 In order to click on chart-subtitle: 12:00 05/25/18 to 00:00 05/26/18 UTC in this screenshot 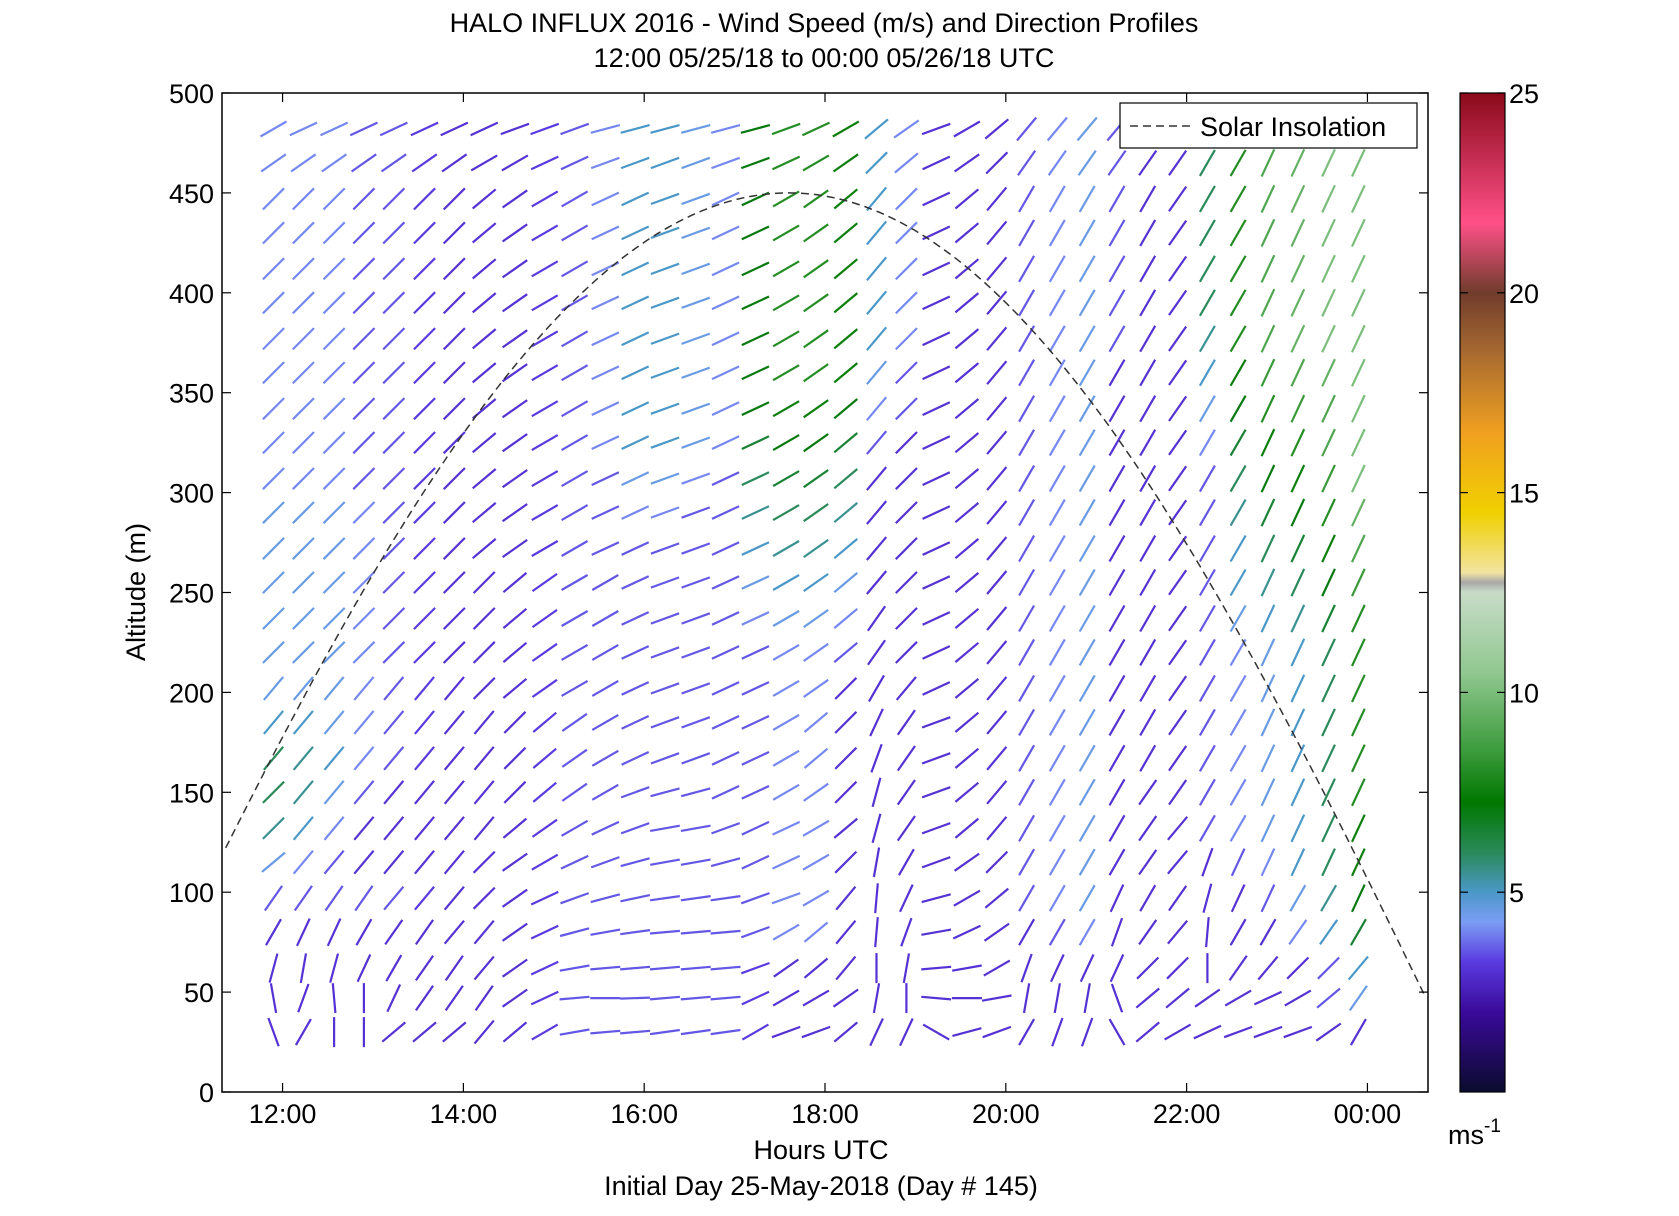, I will do `click(824, 58)`.